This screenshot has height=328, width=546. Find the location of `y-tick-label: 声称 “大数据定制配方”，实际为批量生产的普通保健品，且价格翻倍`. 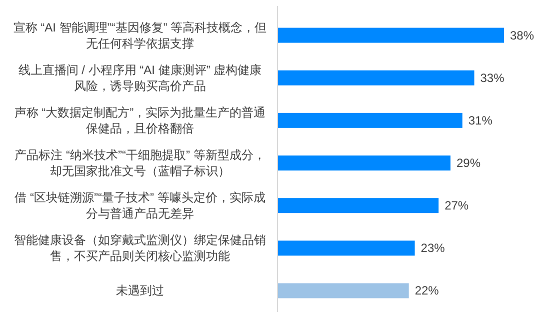

y-tick-label: 声称 “大数据定制配方”，实际为批量生产的普通保健品，且价格翻倍 is located at coordinates (140, 120).